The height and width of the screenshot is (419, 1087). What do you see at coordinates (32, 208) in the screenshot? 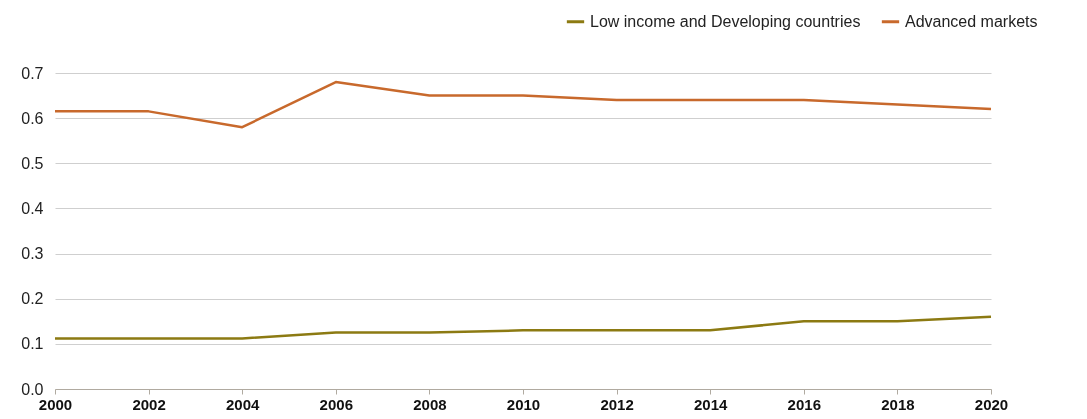
I see `y-tick-label: 0.4` at bounding box center [32, 208].